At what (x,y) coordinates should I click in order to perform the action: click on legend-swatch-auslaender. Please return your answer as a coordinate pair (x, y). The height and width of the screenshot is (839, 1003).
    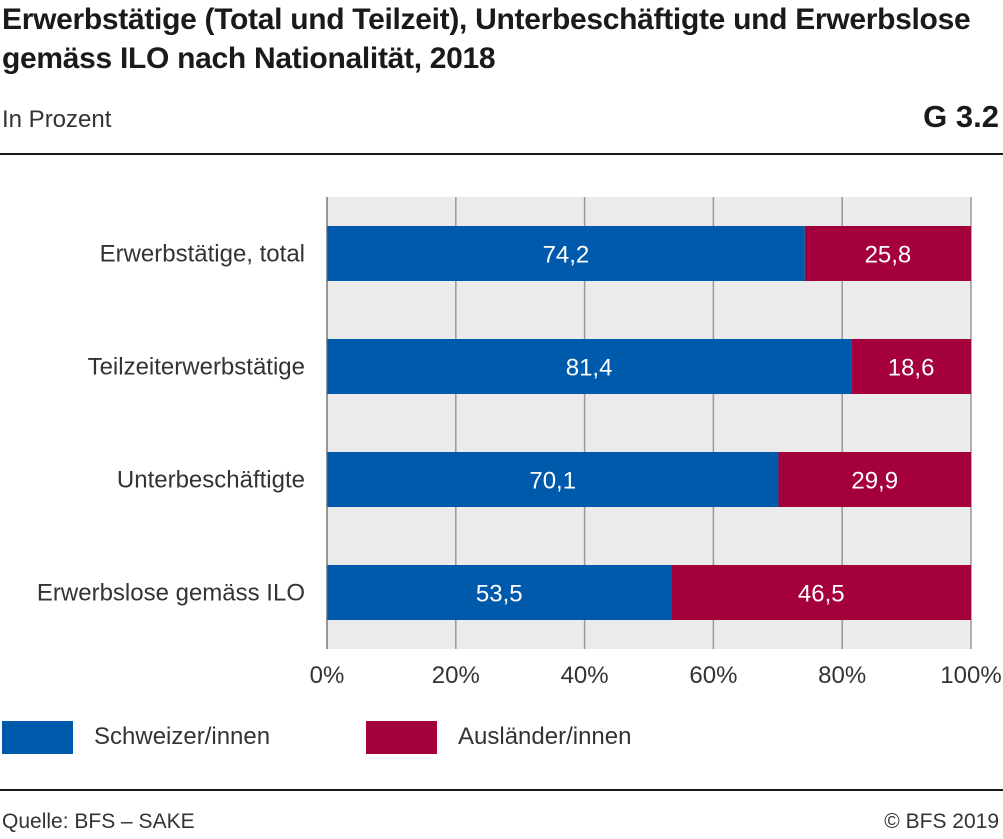
    Looking at the image, I should click on (401, 737).